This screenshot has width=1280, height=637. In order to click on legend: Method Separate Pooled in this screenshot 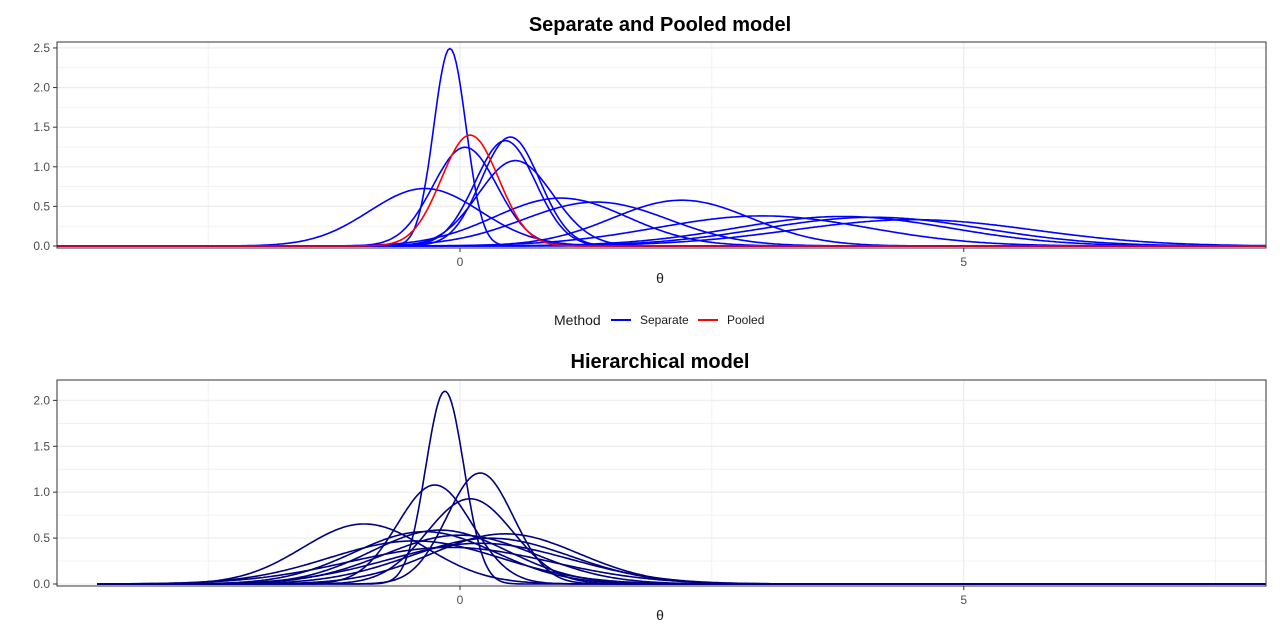, I will do `click(659, 320)`.